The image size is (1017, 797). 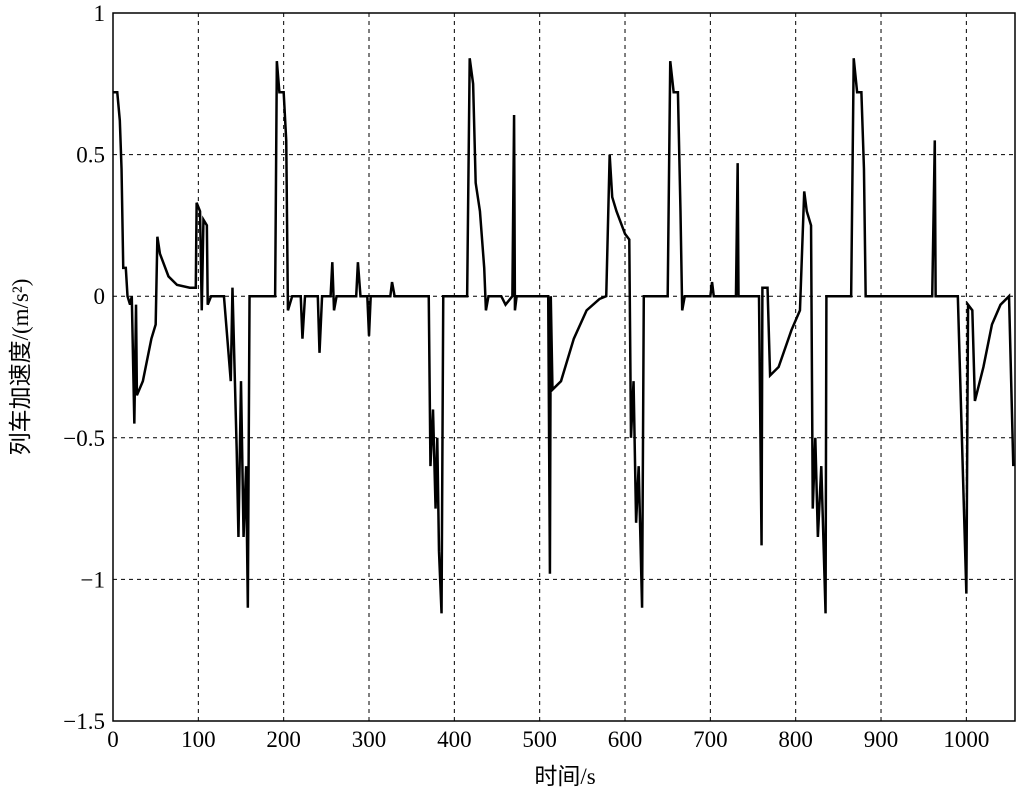 What do you see at coordinates (84, 721) in the screenshot?
I see `y-tick-label: −1.5` at bounding box center [84, 721].